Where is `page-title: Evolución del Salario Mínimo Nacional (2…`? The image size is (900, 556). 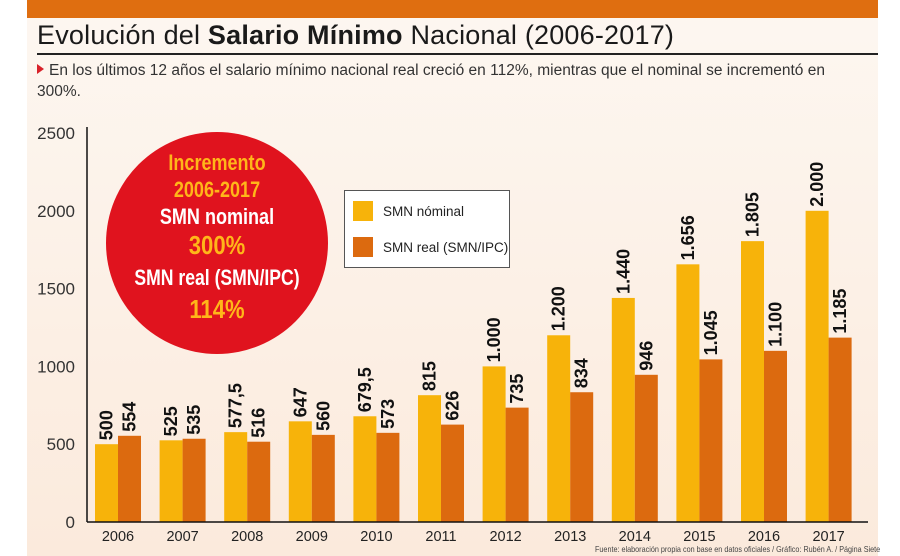 page-title: Evolución del Salario Mínimo Nacional (2… is located at coordinates (355, 35).